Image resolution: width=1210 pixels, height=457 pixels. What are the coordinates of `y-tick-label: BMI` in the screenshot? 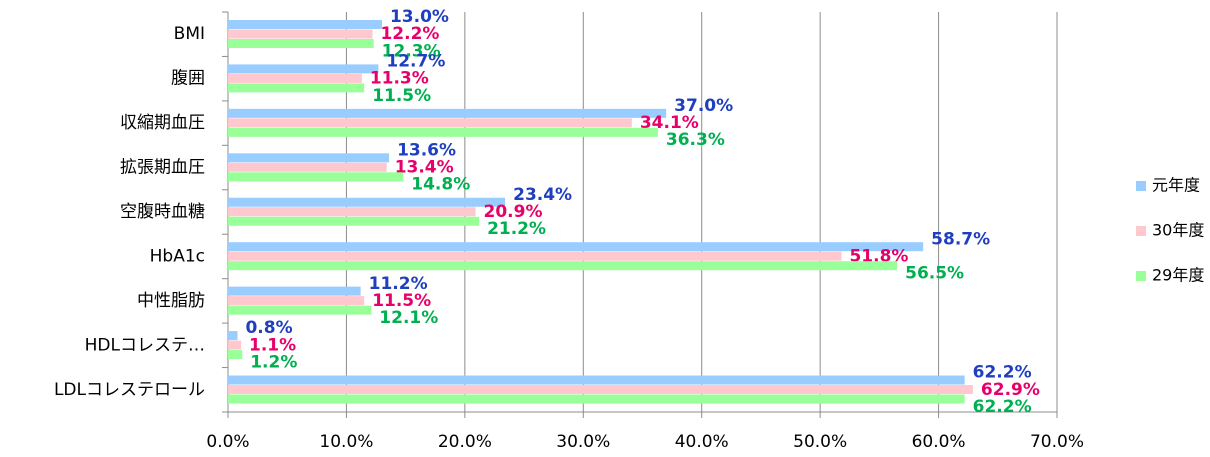 It's located at (189, 34).